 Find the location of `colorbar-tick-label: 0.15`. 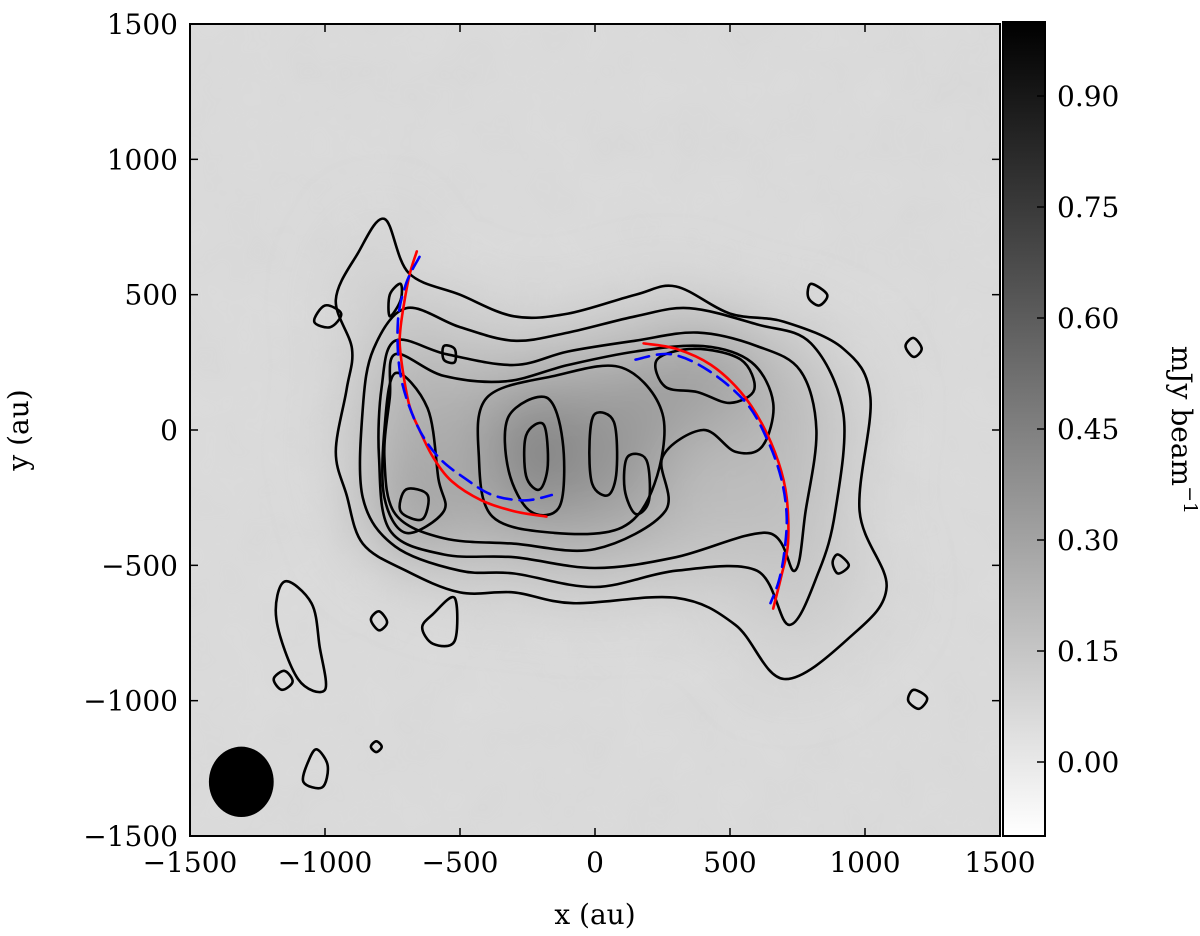

colorbar-tick-label: 0.15 is located at coordinates (1088, 651).